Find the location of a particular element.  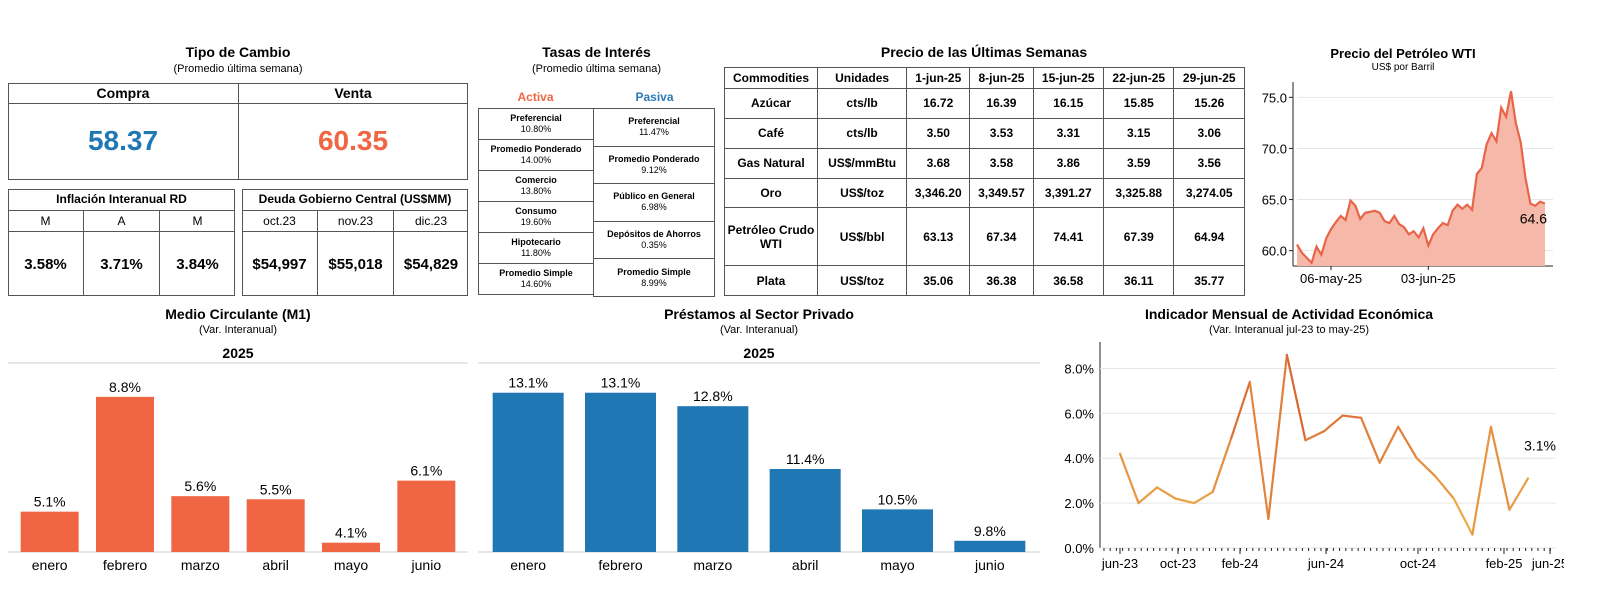

prestamos-title: Préstamos al Sector Privado is located at coordinates (759, 314).